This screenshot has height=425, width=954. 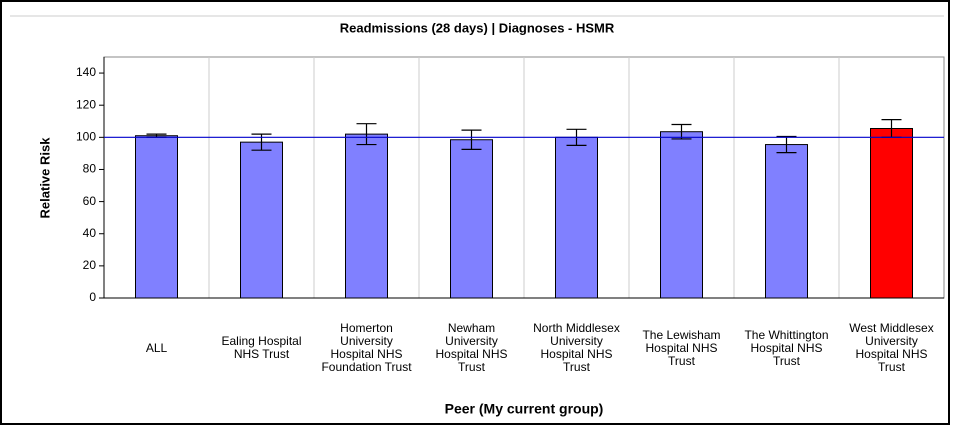 I want to click on y-tick-label: 20, so click(x=90, y=265).